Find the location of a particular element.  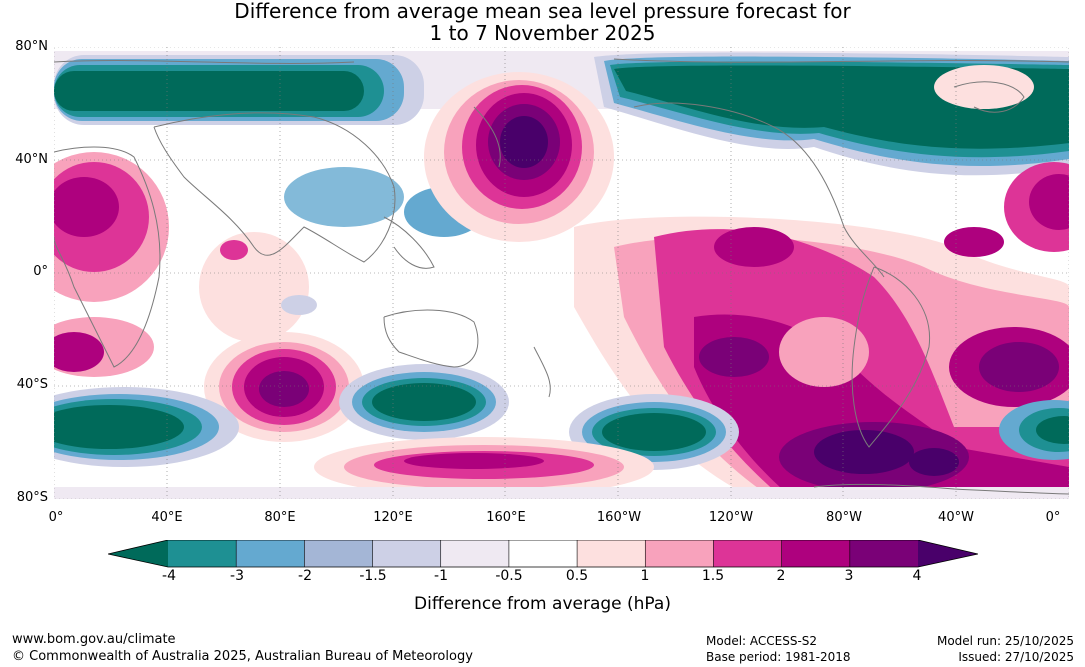

lat-label-40n: 40°N is located at coordinates (31, 159).